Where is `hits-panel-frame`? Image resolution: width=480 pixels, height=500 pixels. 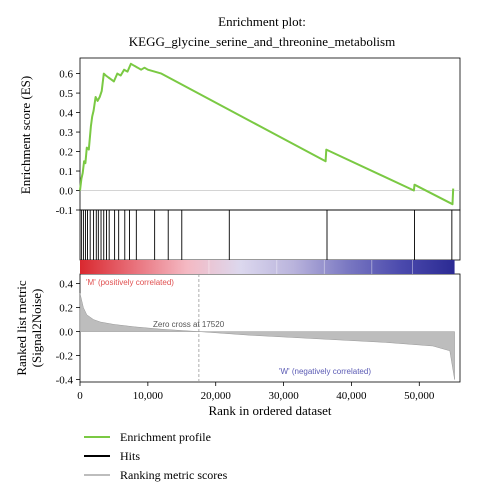
hits-panel-frame is located at coordinates (270, 235).